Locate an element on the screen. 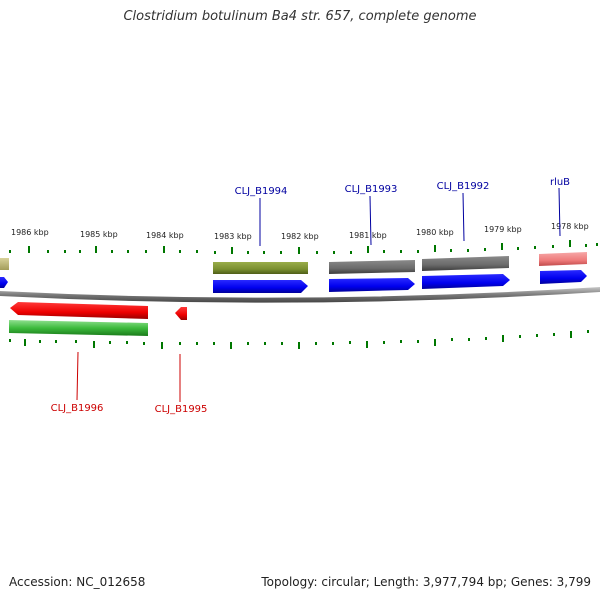 Image resolution: width=600 pixels, height=600 pixels. cds-arrow-rlub is located at coordinates (563, 277).